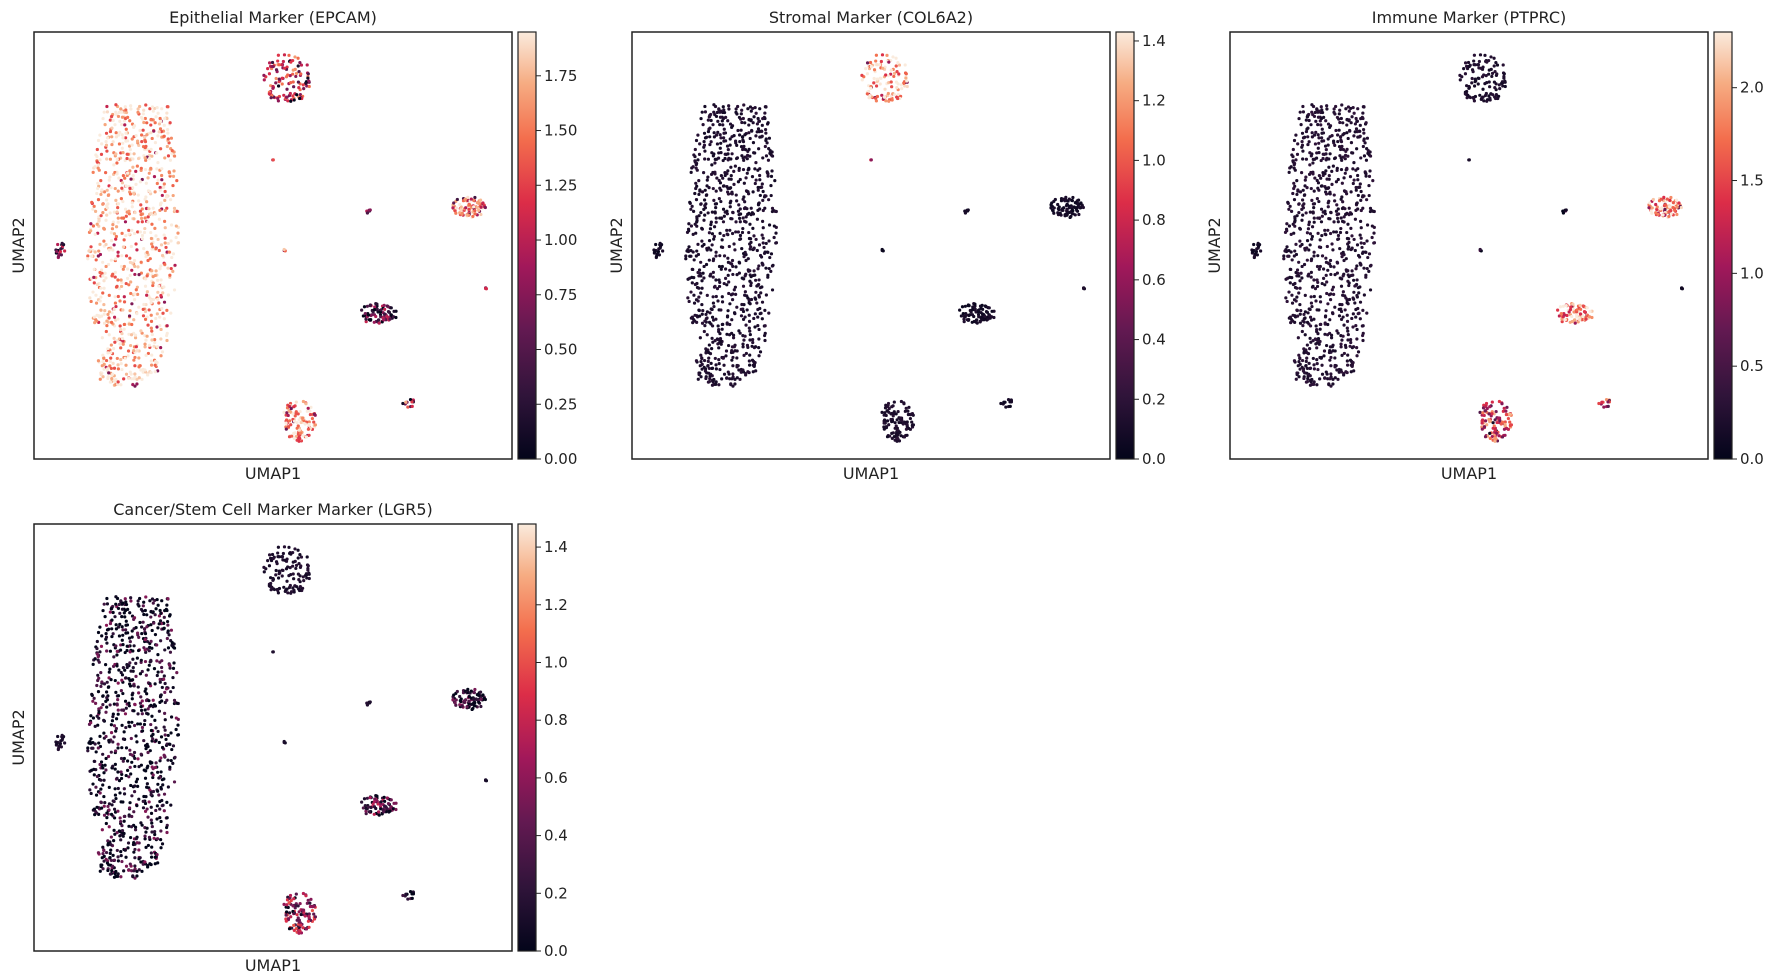  I want to click on colorbar-tick-label: 0.50, so click(560, 350).